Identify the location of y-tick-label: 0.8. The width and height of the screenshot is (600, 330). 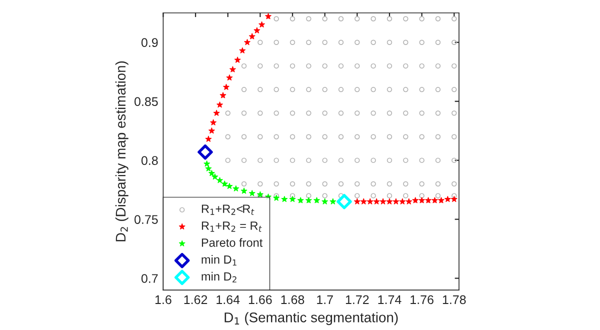
(149, 160).